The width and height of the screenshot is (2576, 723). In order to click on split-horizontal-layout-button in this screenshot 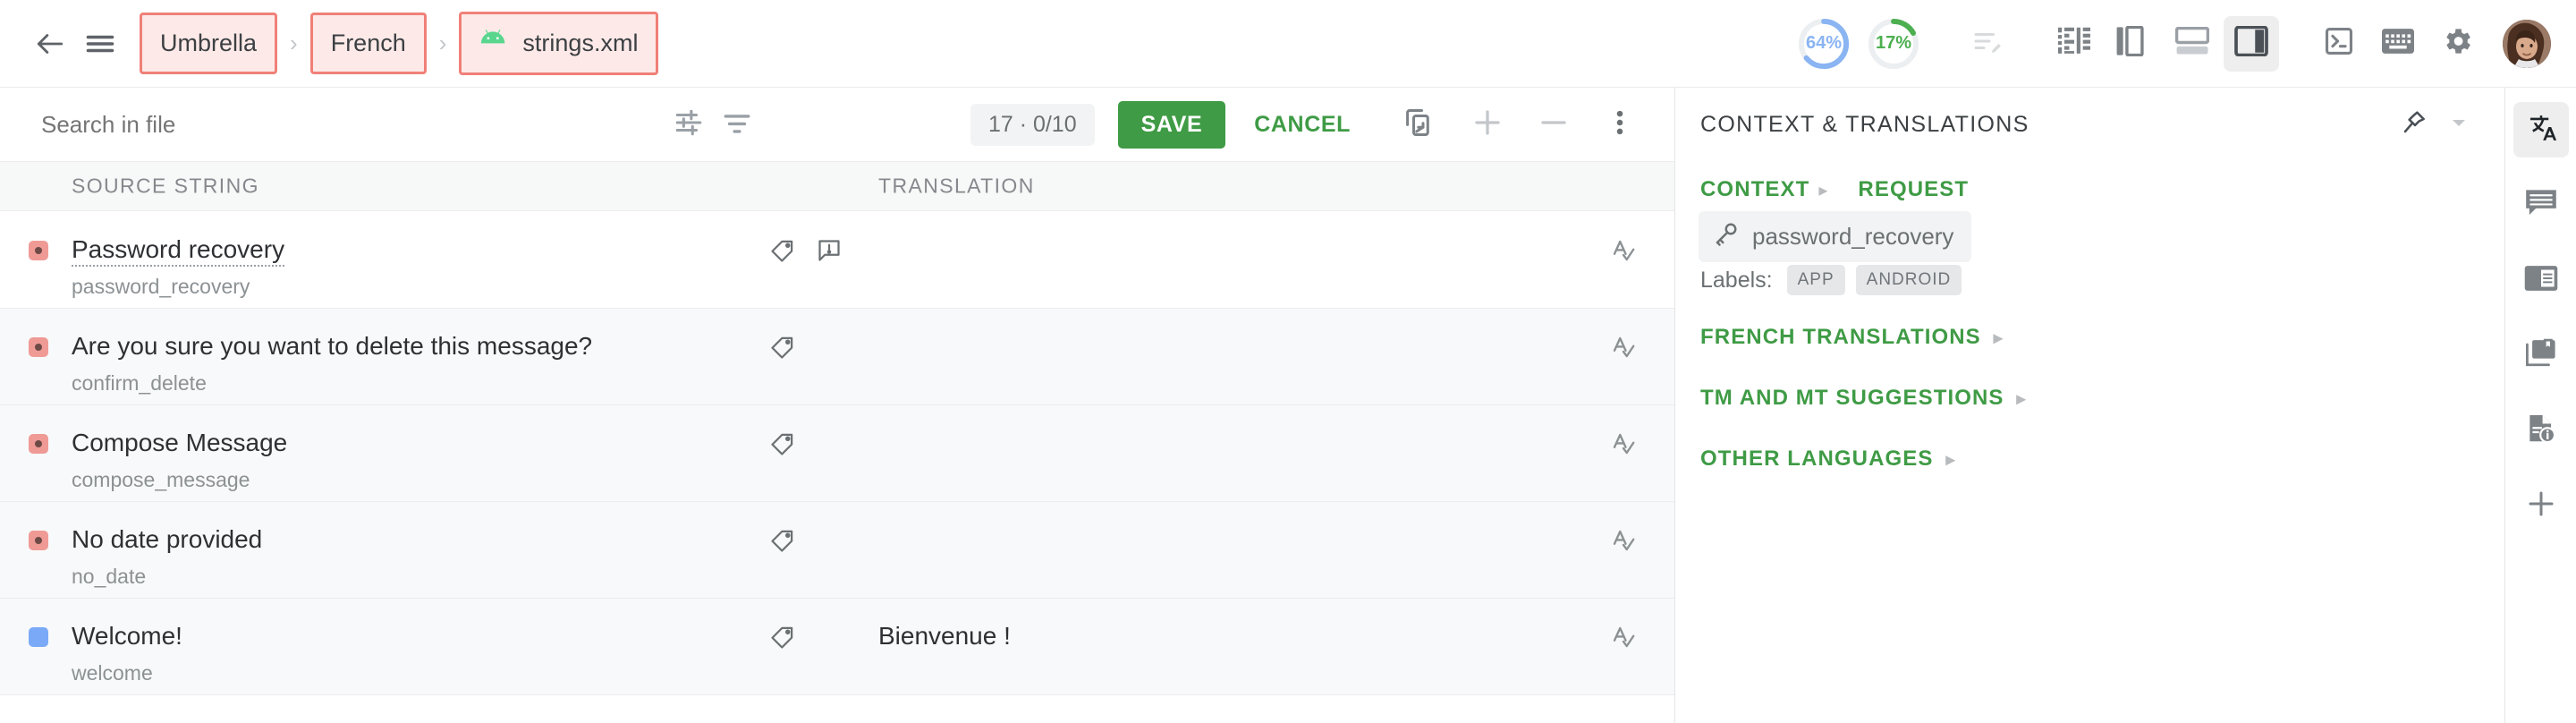, I will do `click(2192, 44)`.